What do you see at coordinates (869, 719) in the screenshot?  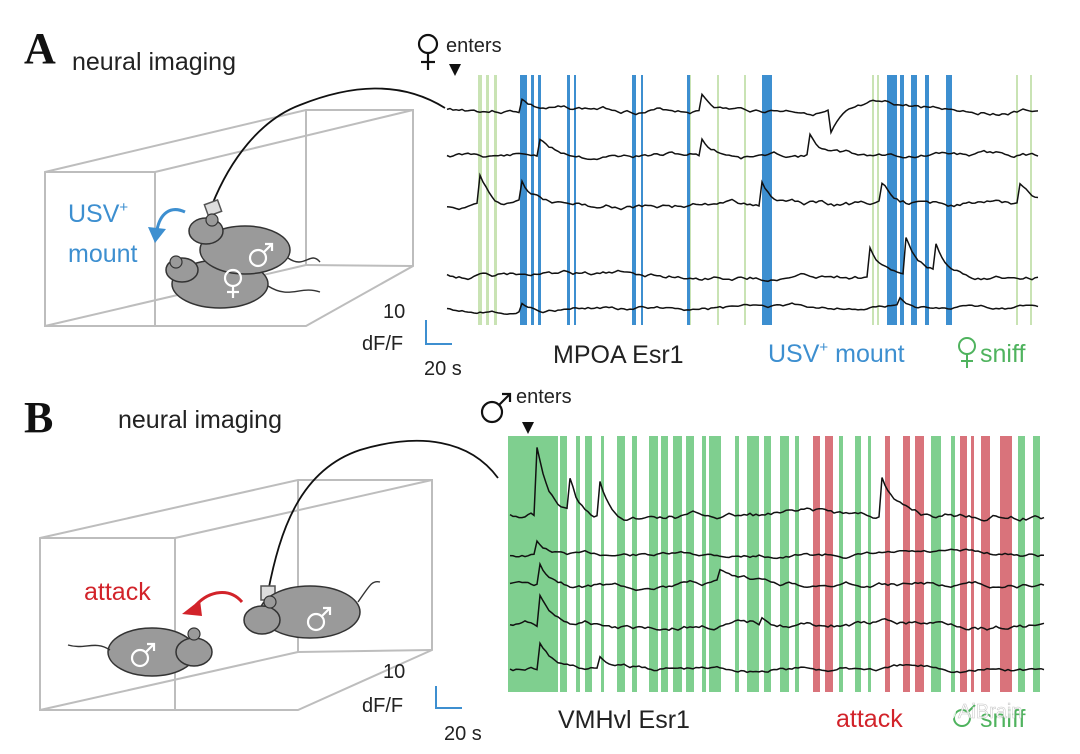 I see `legend-attack: attack` at bounding box center [869, 719].